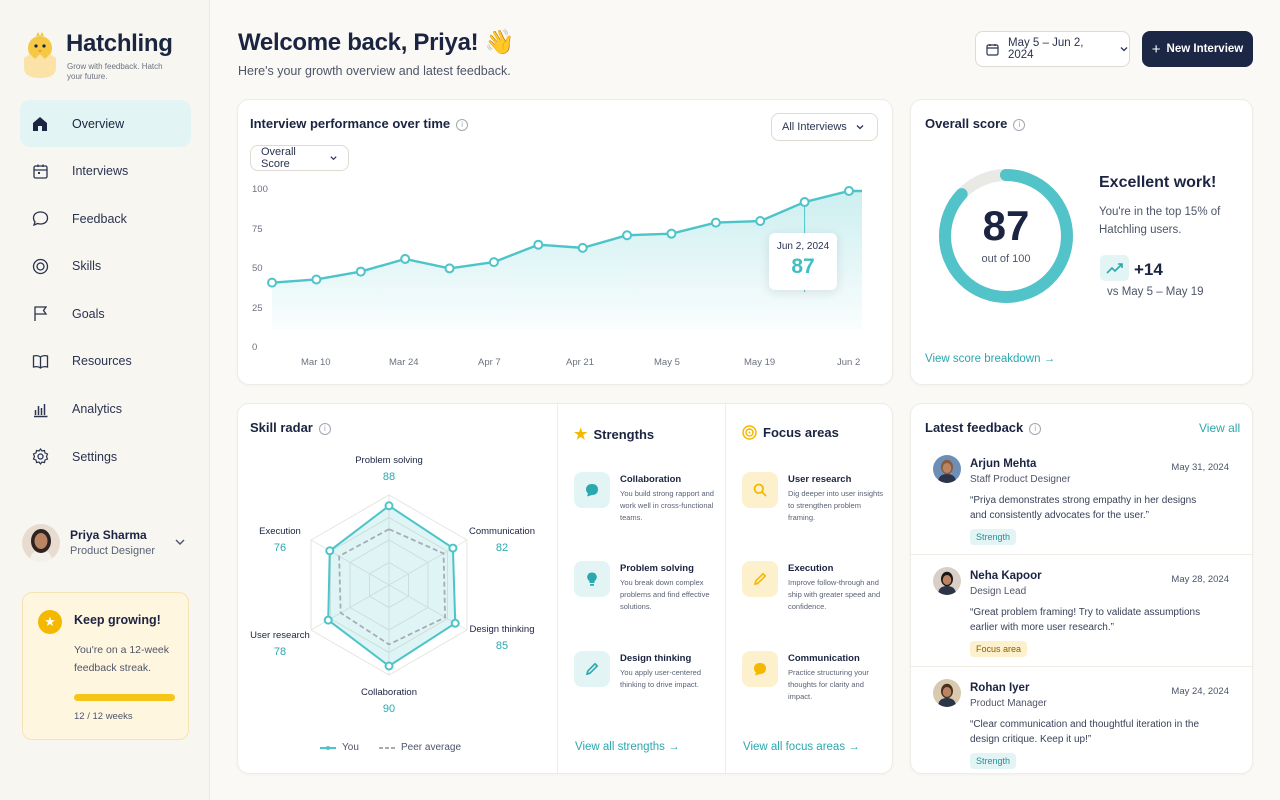  I want to click on sidebar-item-resources: Resources, so click(105, 361).